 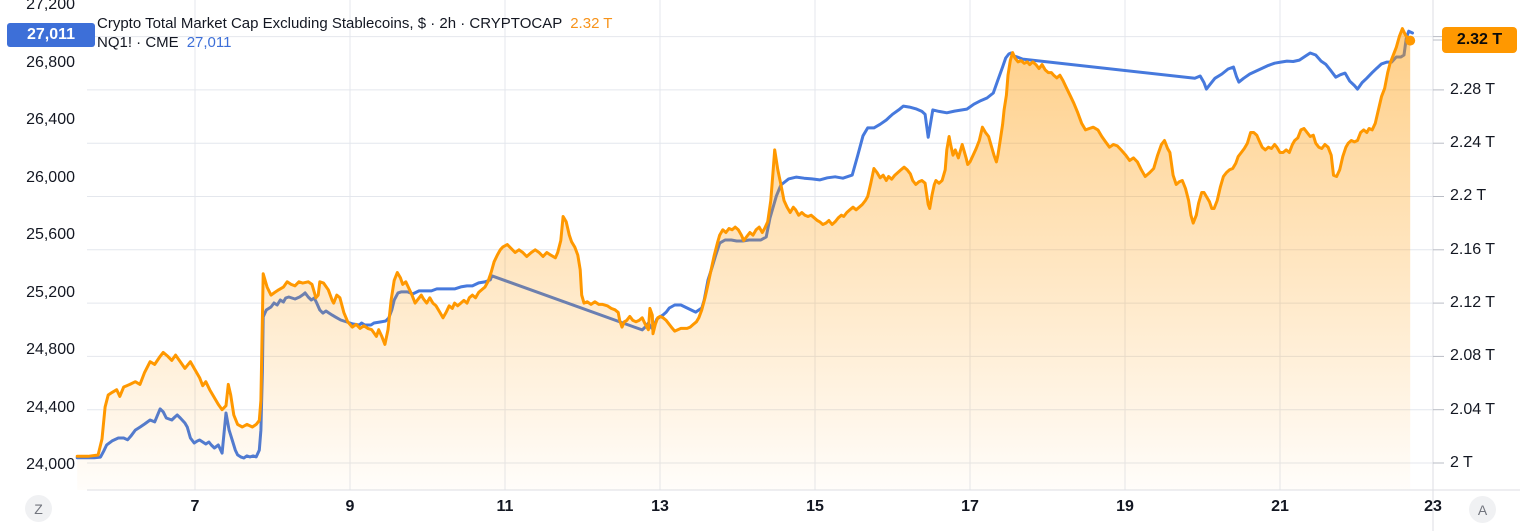 I want to click on left-axis-tick-label: 26,800, so click(x=50, y=62).